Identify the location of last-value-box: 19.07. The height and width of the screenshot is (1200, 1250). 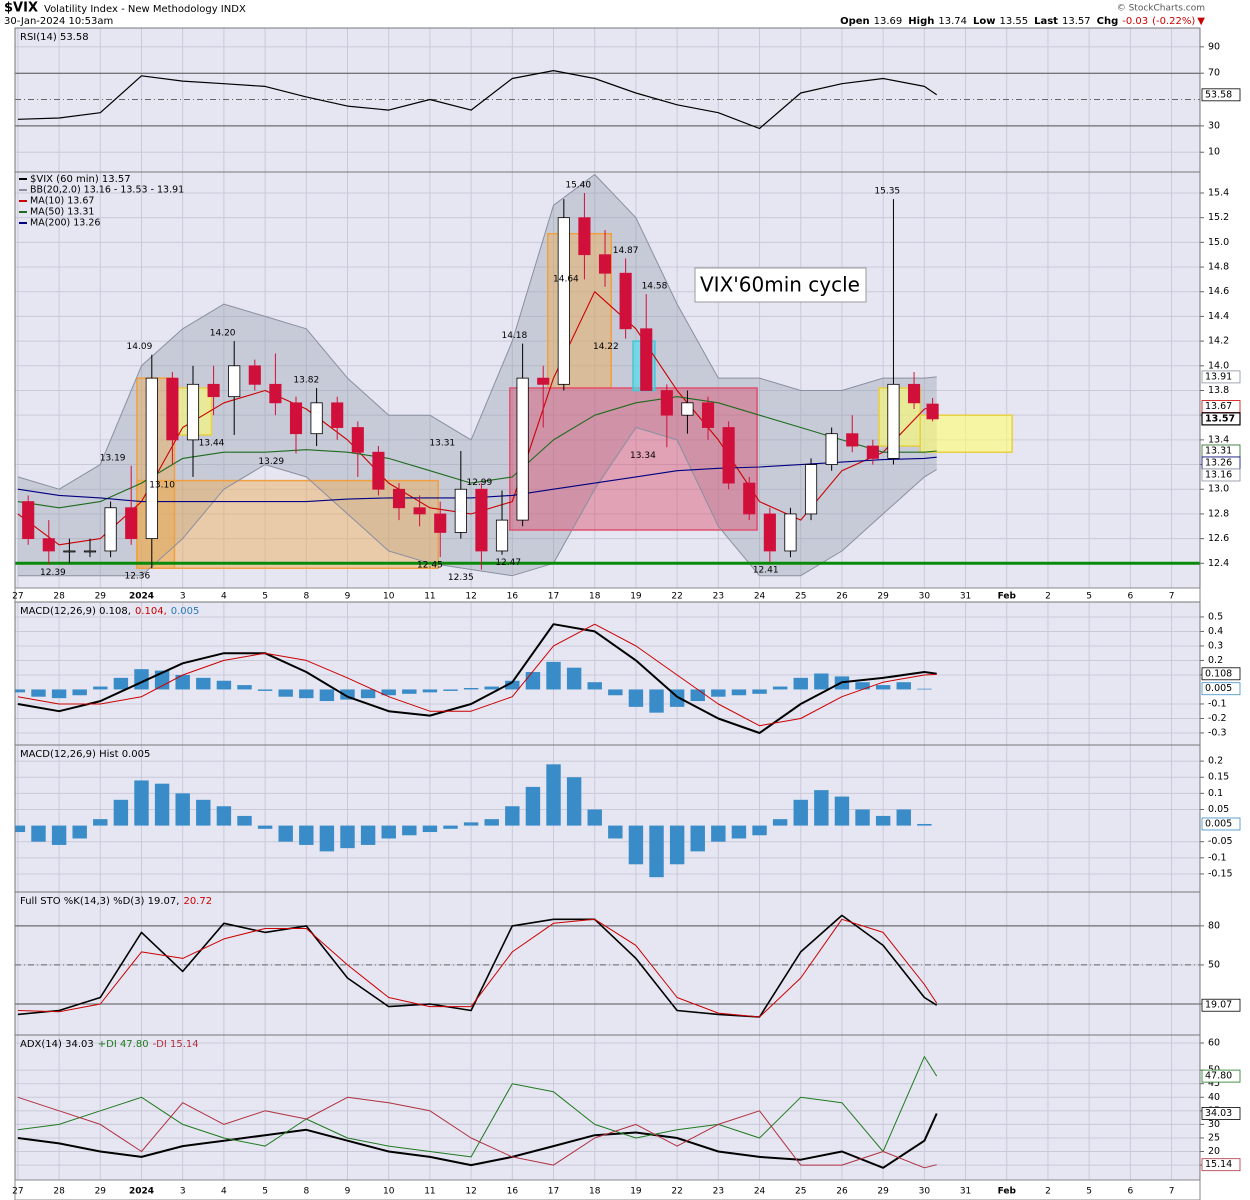
(1221, 1005).